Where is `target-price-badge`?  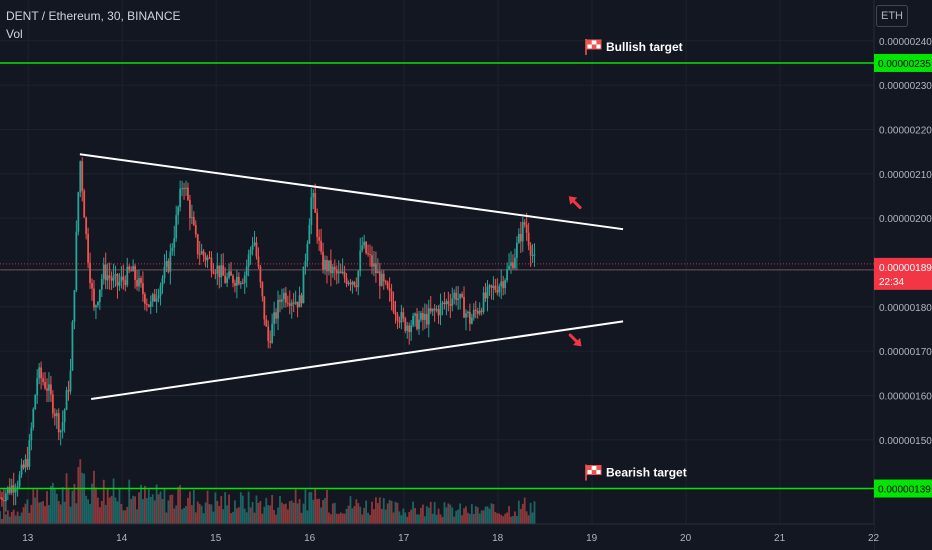 target-price-badge is located at coordinates (903, 62).